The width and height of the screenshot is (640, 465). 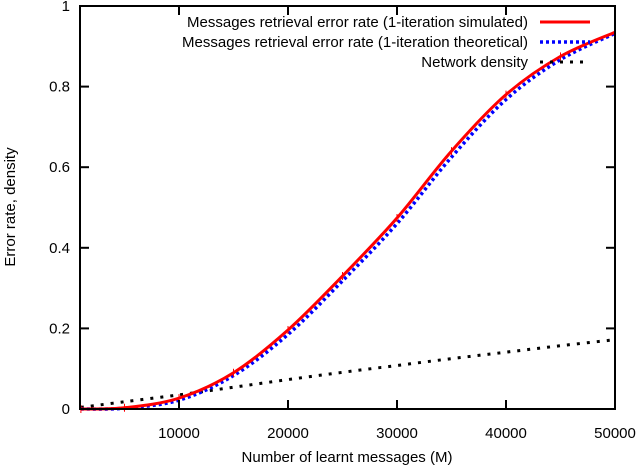 I want to click on y-tick-label: 0.8, so click(x=59, y=87).